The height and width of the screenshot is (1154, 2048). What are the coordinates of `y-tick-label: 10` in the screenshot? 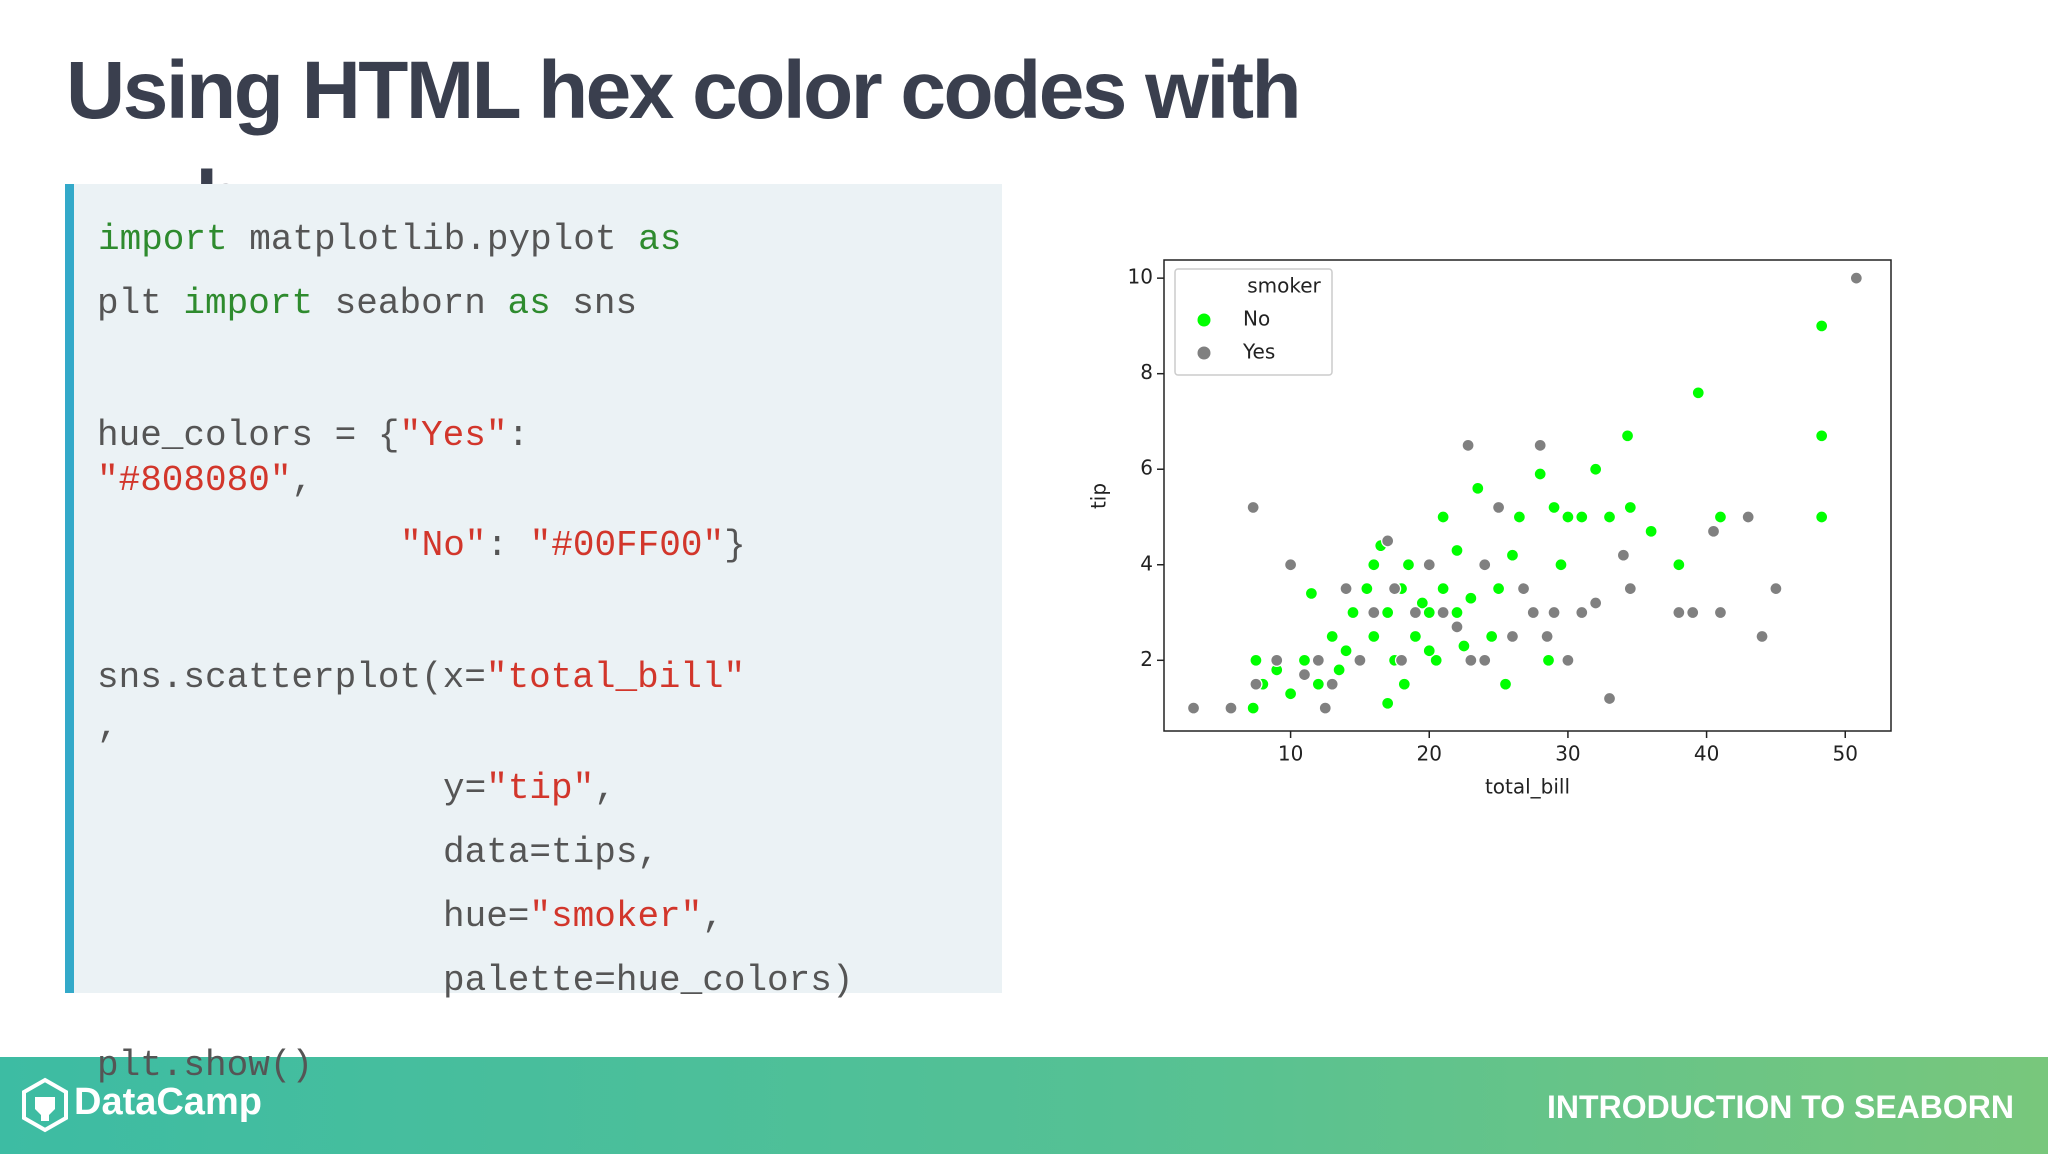 It's located at (1140, 277).